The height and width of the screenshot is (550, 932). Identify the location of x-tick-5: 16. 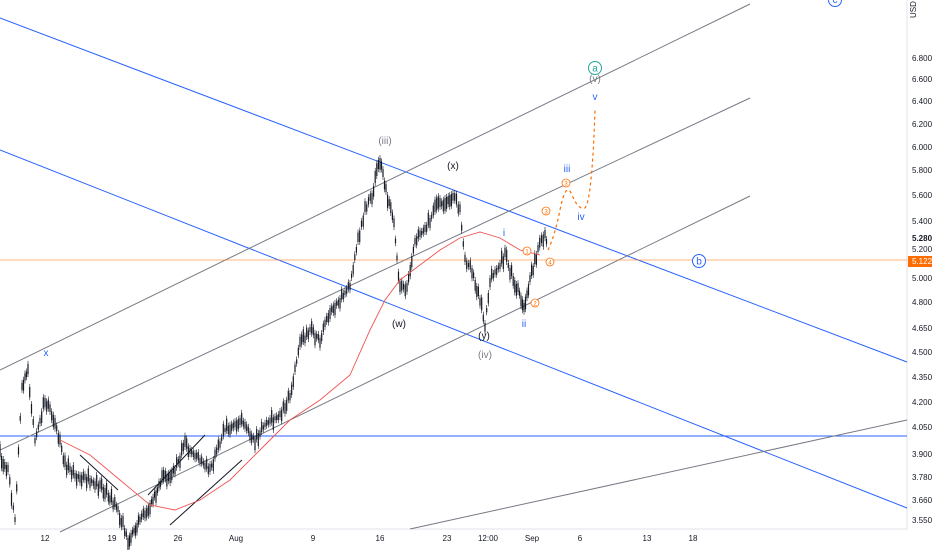
(380, 538).